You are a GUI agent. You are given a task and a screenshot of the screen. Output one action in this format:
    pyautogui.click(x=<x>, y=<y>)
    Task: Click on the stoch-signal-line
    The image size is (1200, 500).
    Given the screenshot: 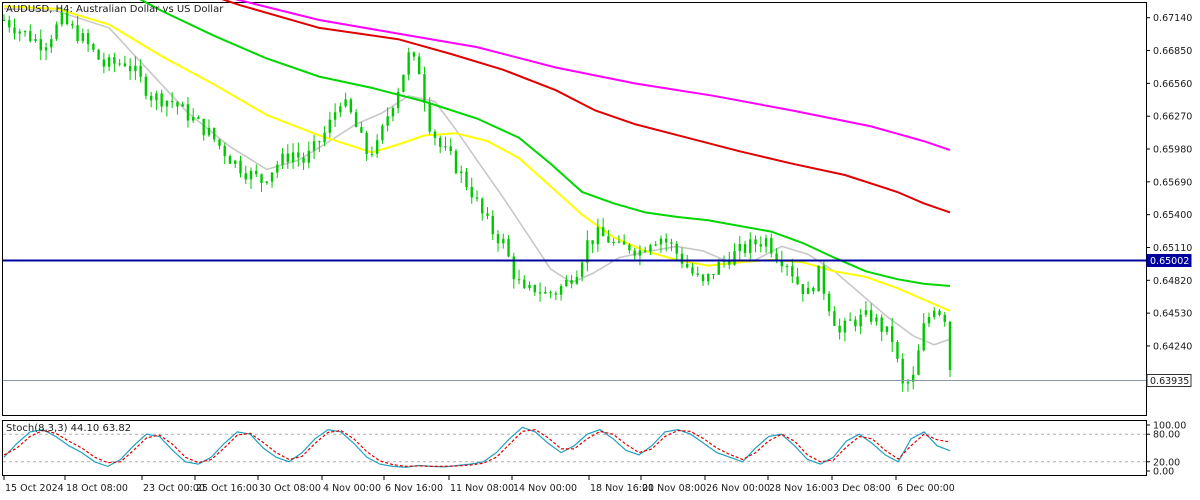 What is the action you would take?
    pyautogui.click(x=477, y=448)
    